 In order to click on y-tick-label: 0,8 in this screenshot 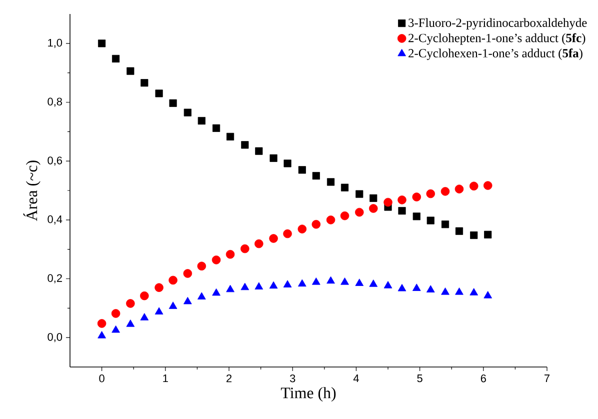, I will do `click(55, 102)`.